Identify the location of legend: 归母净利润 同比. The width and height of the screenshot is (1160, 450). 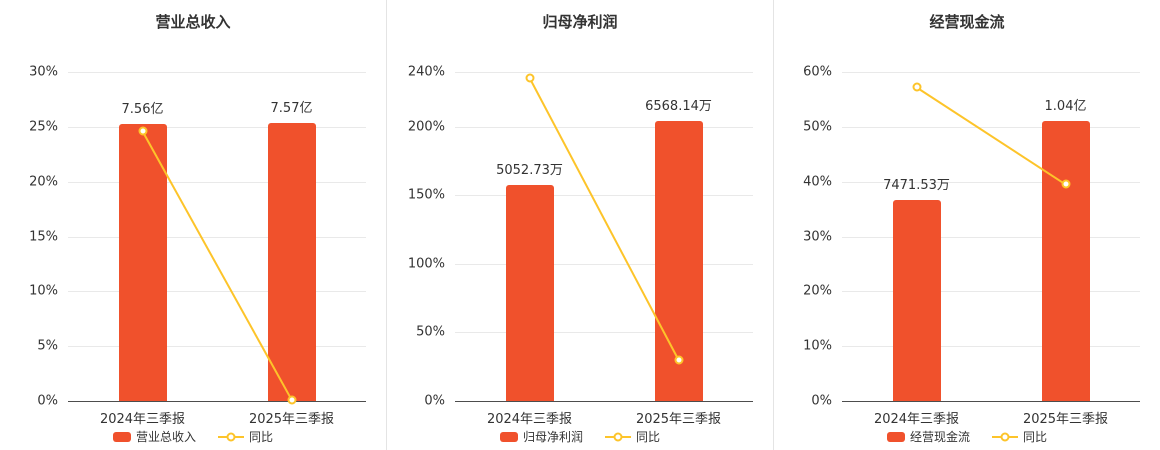
(580, 436).